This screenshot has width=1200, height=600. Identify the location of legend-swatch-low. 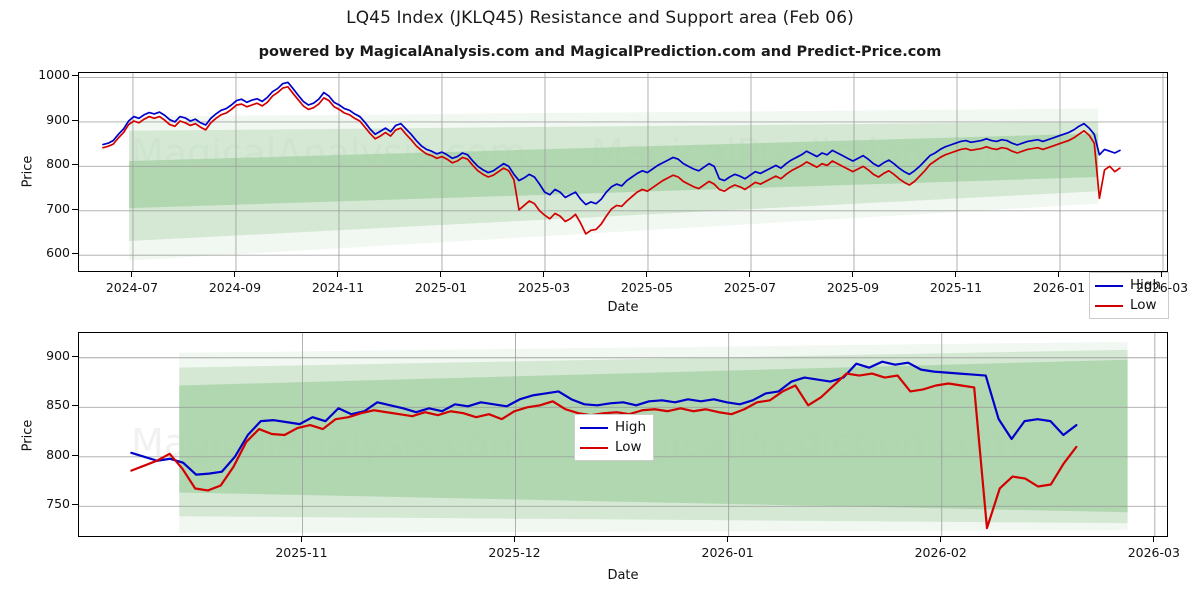
(1108, 305).